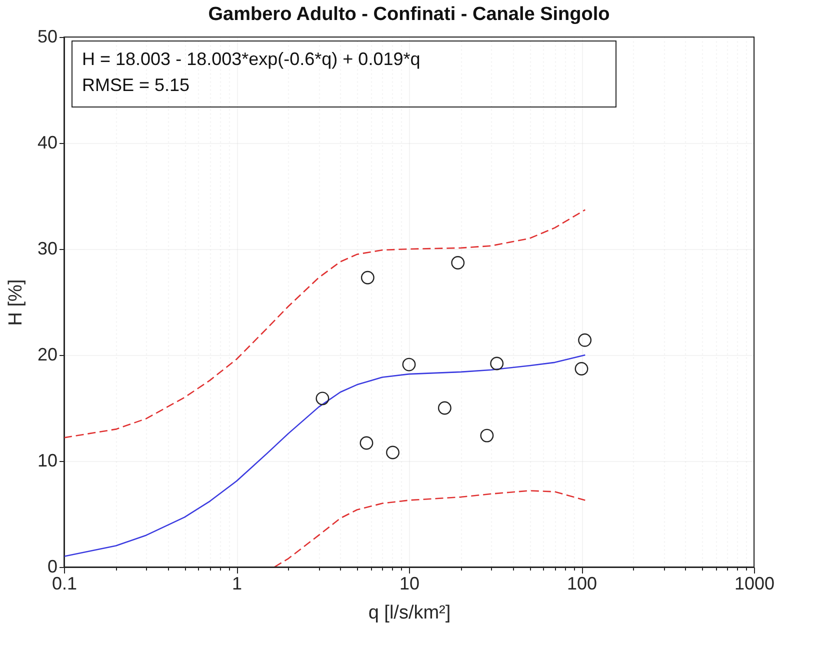  What do you see at coordinates (47, 354) in the screenshot?
I see `y-tick-label: 20` at bounding box center [47, 354].